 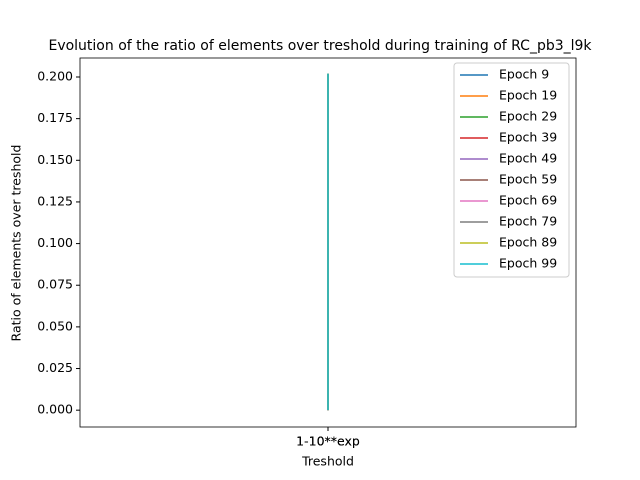 I want to click on x-tick-label: 1-10**exp, so click(x=328, y=441).